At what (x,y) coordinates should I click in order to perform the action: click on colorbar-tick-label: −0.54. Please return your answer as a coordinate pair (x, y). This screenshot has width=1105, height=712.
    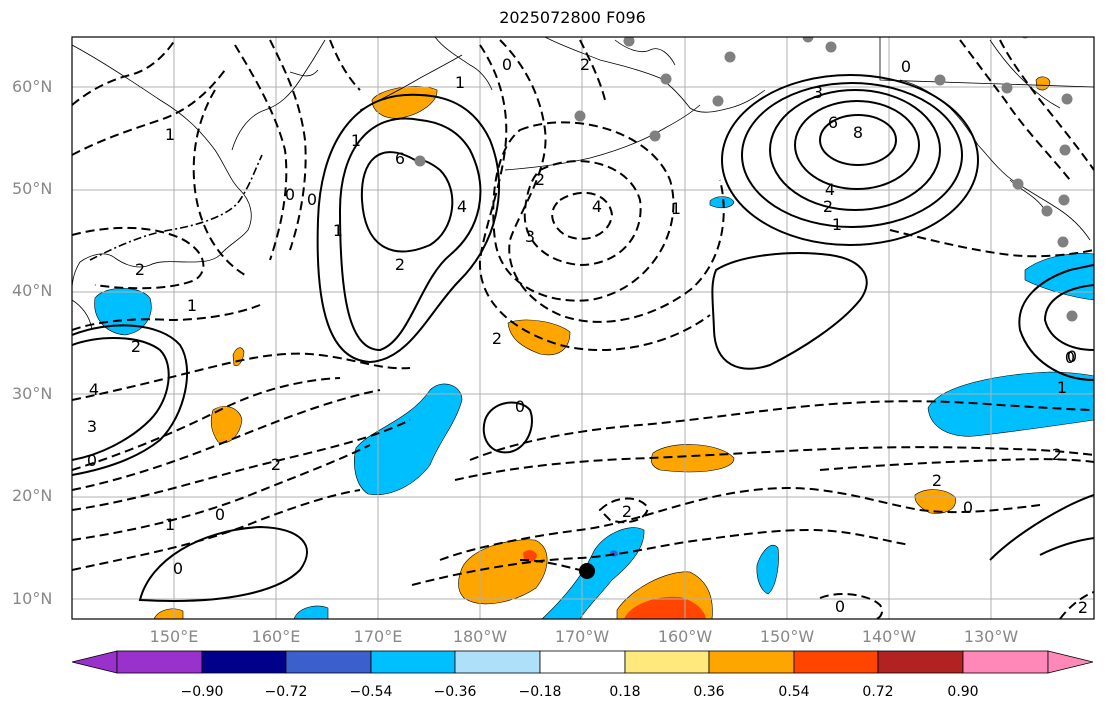
    Looking at the image, I should click on (371, 692).